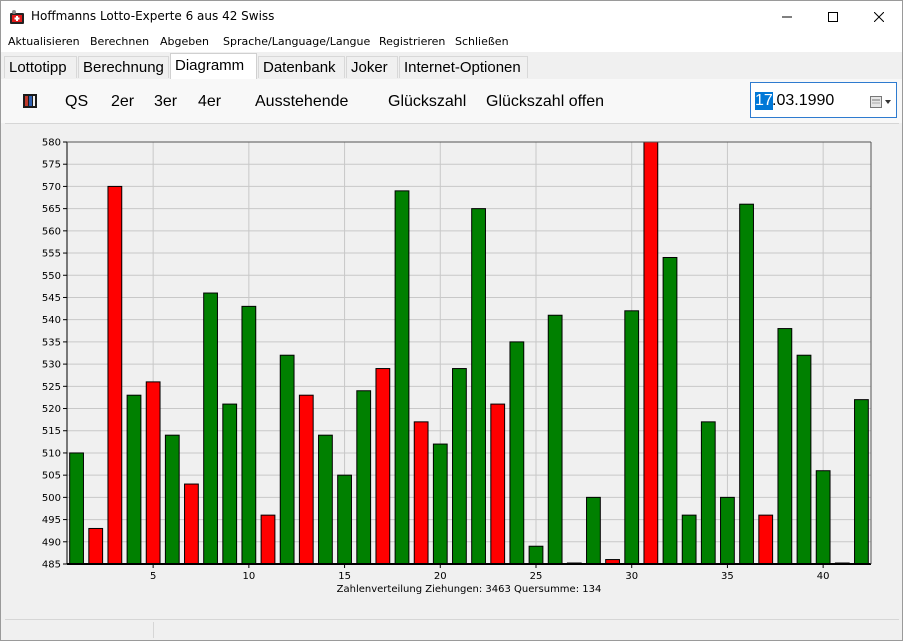 The image size is (903, 641). Describe the element at coordinates (803, 100) in the screenshot. I see `date-month-year: .03.1990` at that location.